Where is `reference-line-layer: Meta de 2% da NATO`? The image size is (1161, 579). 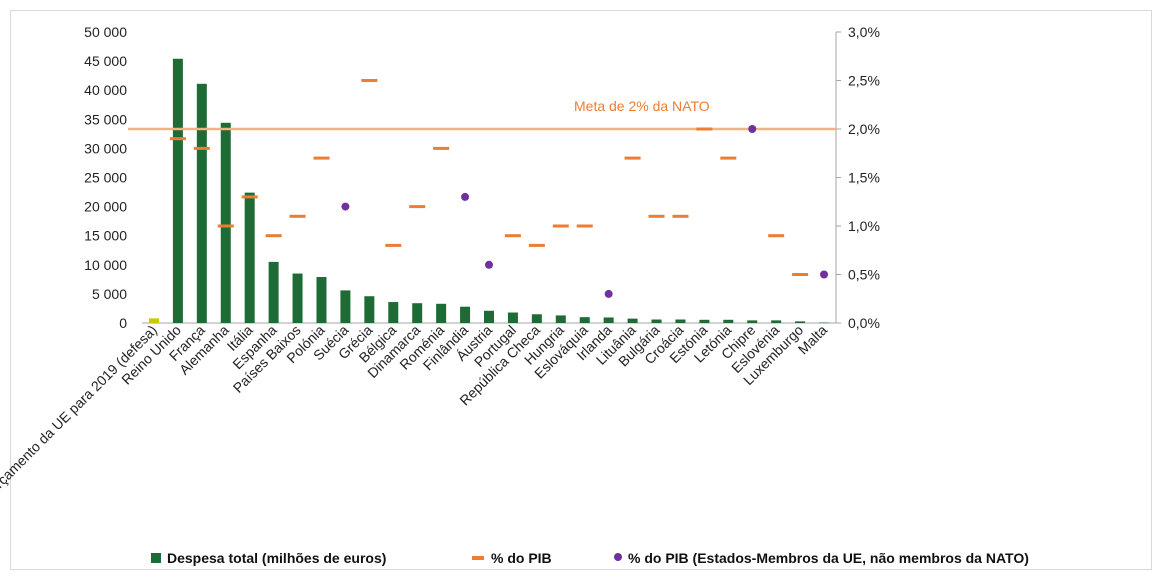
reference-line-layer: Meta de 2% da NATO is located at coordinates (482, 114).